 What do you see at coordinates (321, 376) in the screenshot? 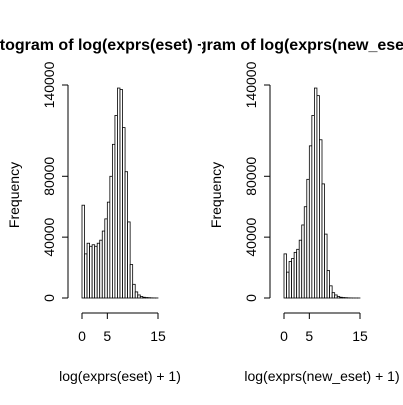
I see `x-axis-label: log(exprs(new_eset) + 1)` at bounding box center [321, 376].